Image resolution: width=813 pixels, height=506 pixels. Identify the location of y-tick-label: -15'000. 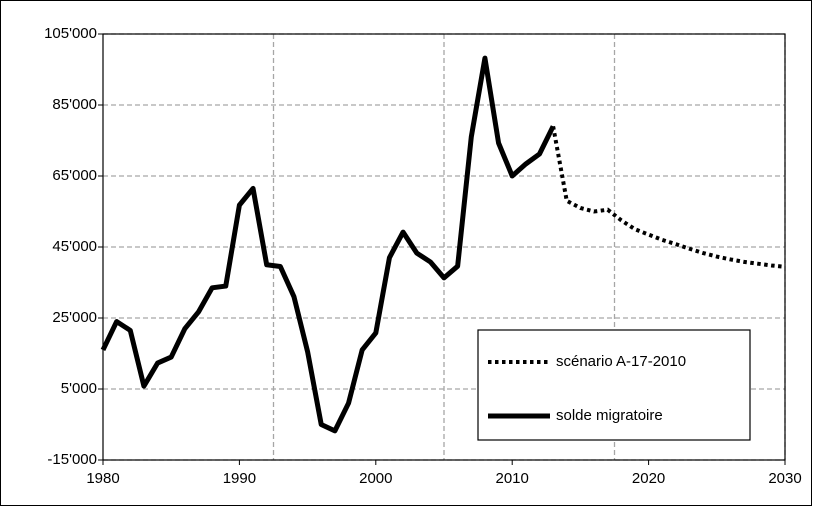
(72, 459).